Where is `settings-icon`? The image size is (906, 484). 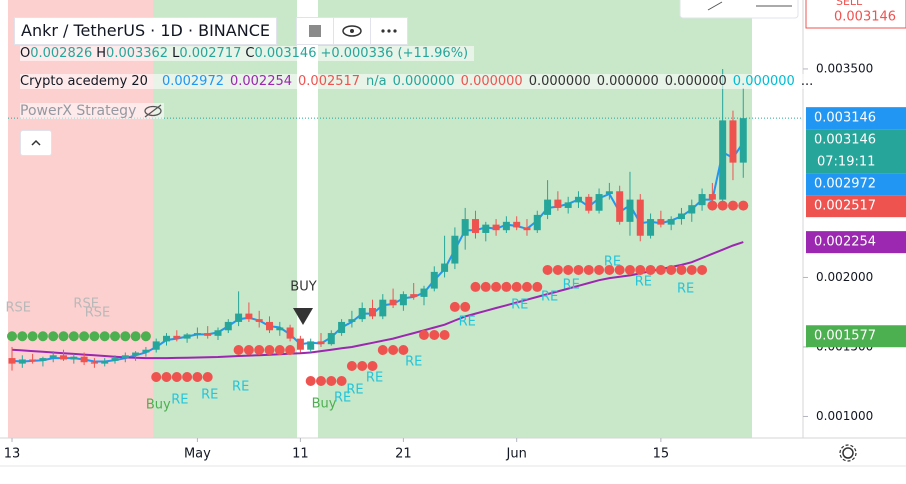
settings-icon is located at coordinates (848, 453).